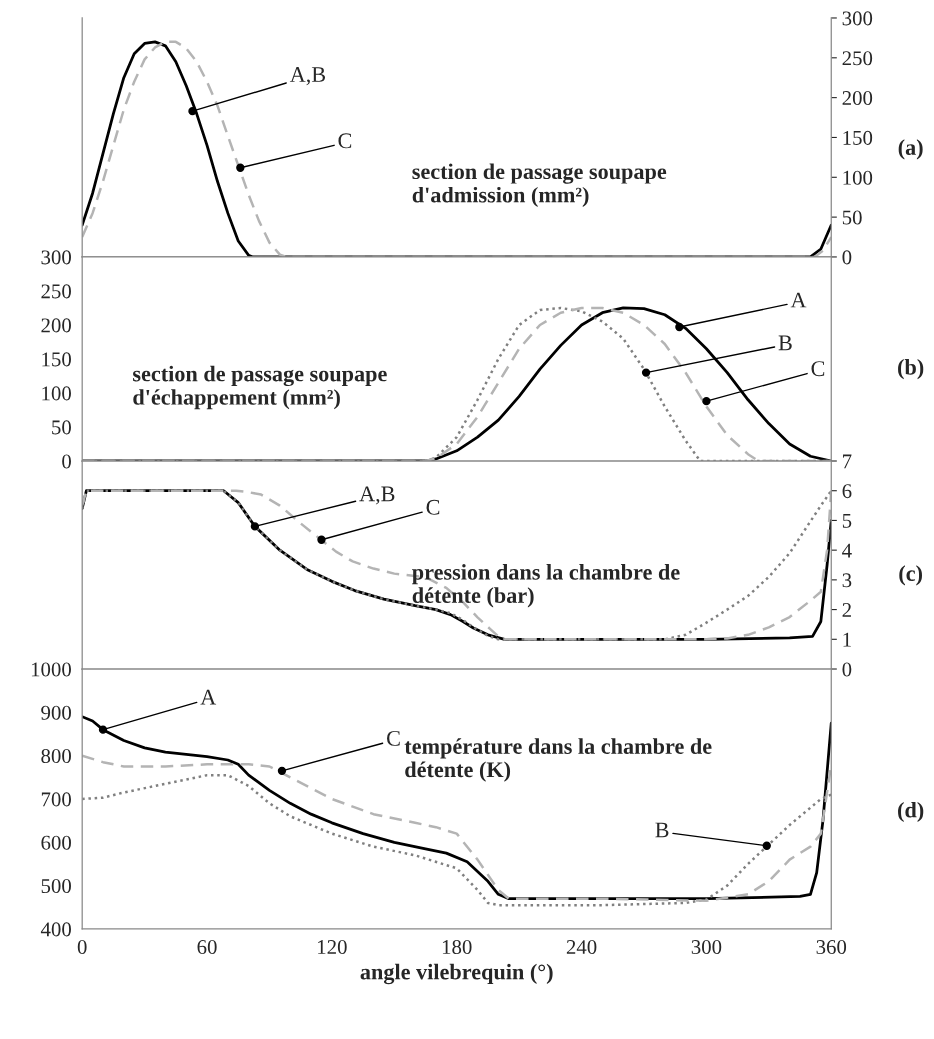 This screenshot has width=934, height=1039. I want to click on x-tick-label: 180, so click(457, 947).